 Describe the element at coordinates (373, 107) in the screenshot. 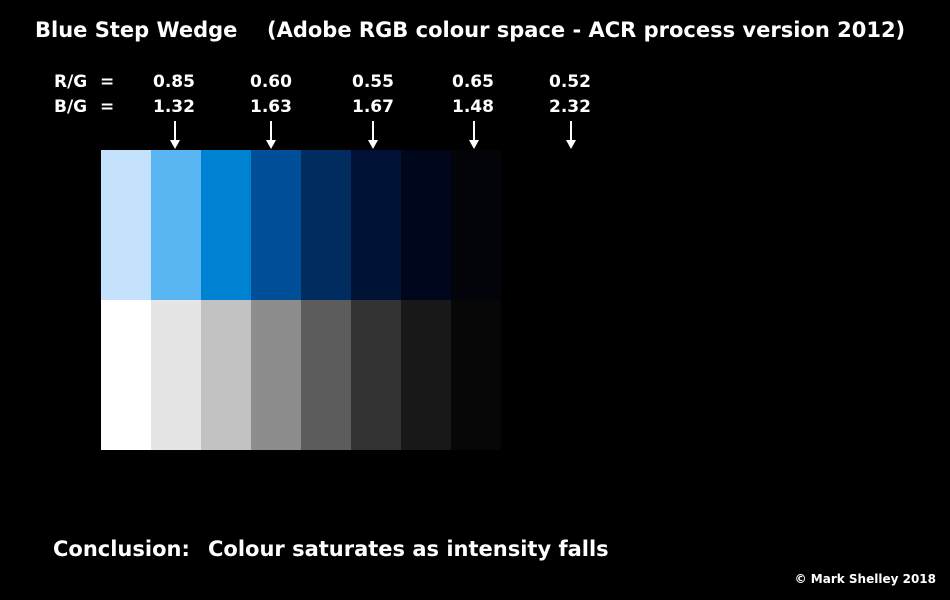

I see `bg-ratio-value: 1.67` at that location.